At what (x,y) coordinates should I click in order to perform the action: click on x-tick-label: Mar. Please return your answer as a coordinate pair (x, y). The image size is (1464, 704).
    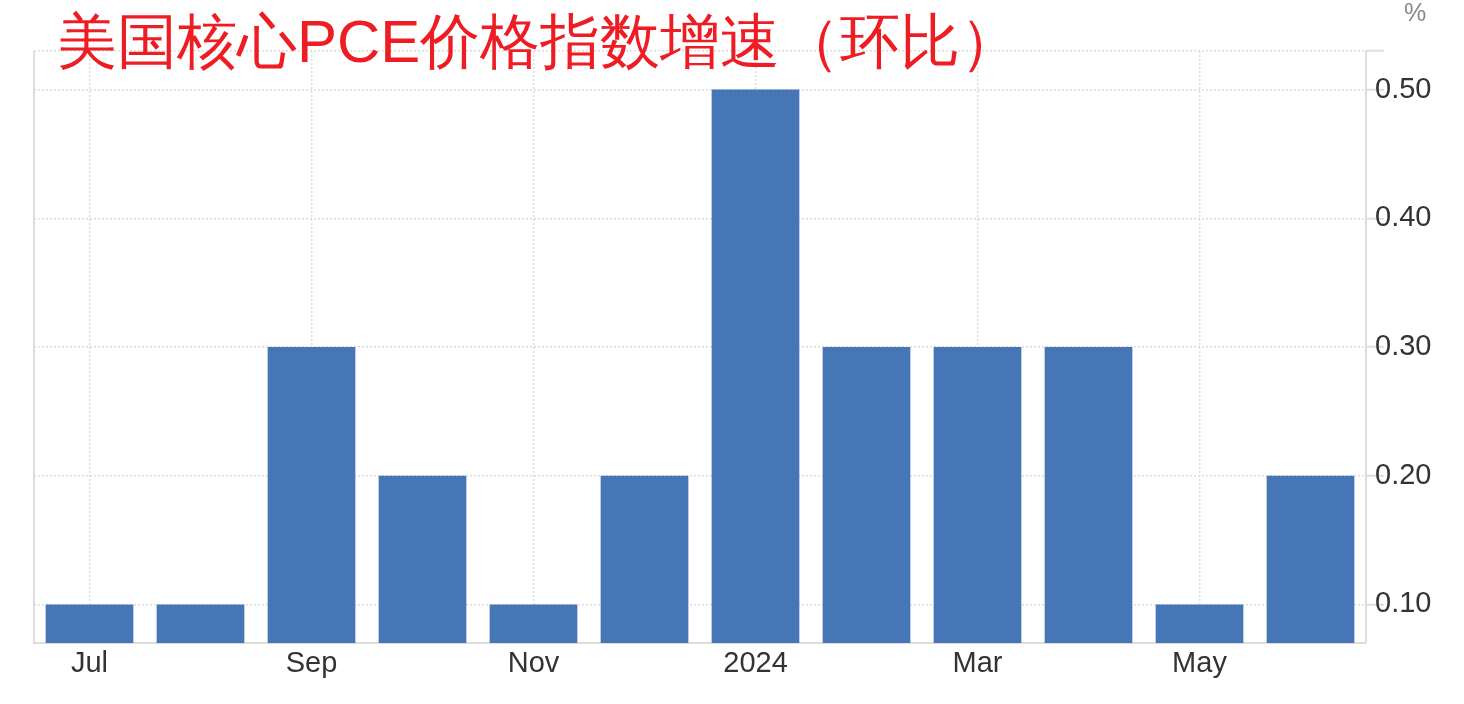
    Looking at the image, I should click on (977, 662).